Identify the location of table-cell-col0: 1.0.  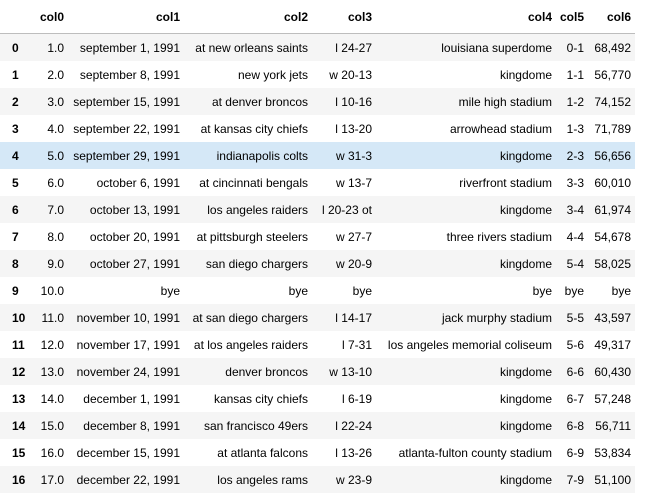
(55, 47).